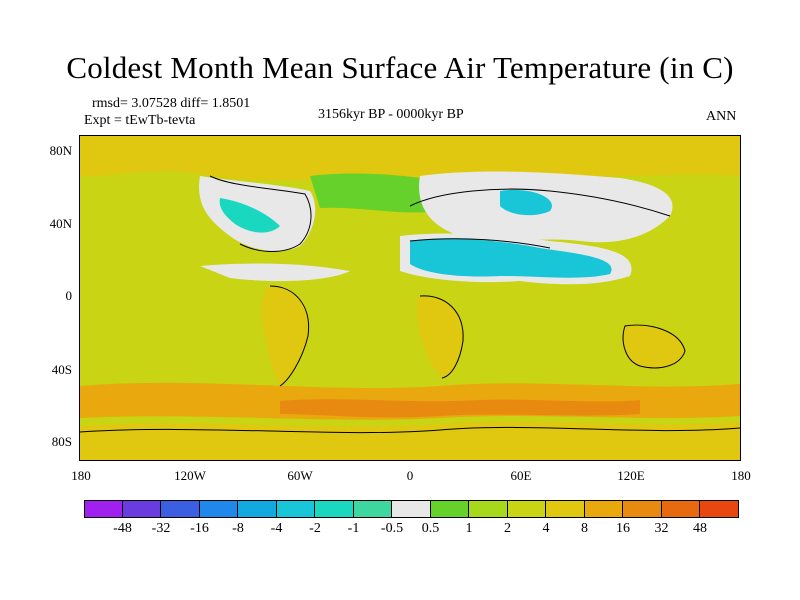  What do you see at coordinates (526, 202) in the screenshot?
I see `siberia-cool` at bounding box center [526, 202].